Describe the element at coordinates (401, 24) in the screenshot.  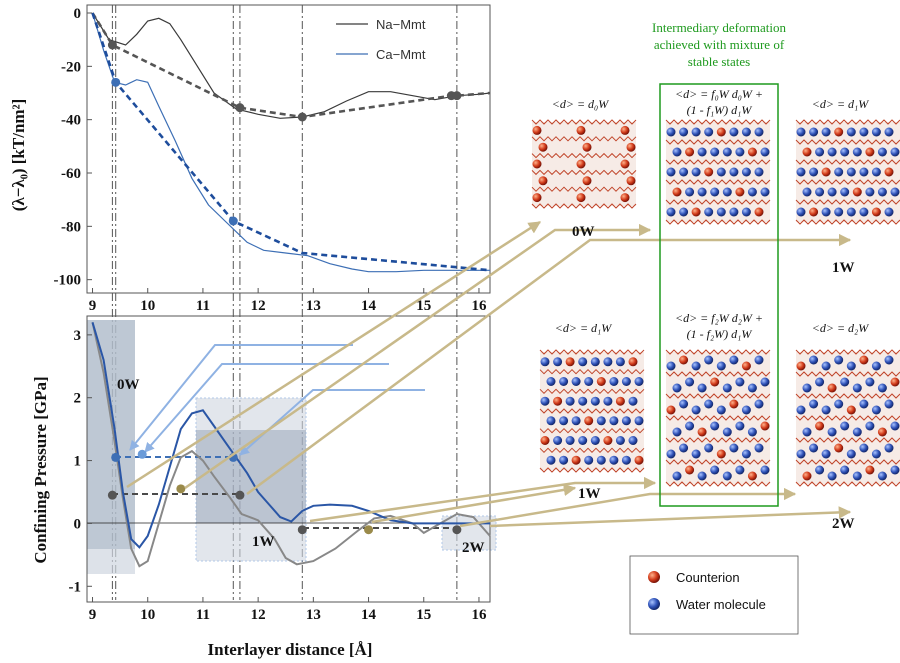
I see `legend-na: Na−Mmt` at that location.